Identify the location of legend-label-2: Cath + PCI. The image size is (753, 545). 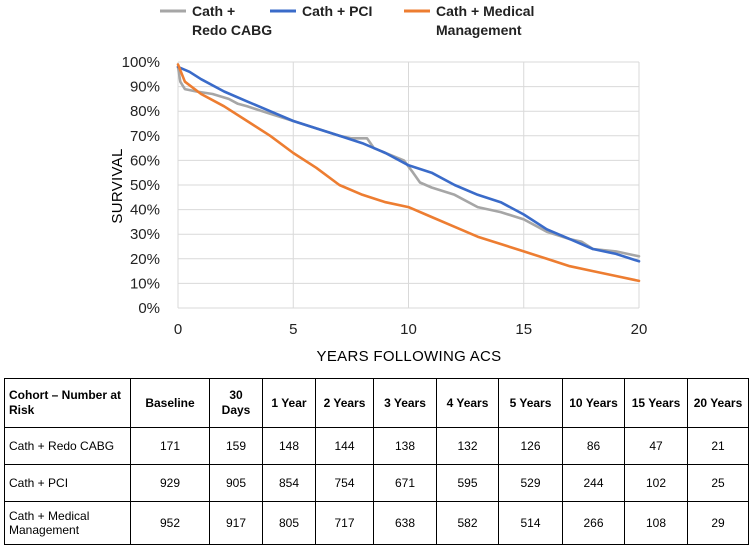
(337, 11).